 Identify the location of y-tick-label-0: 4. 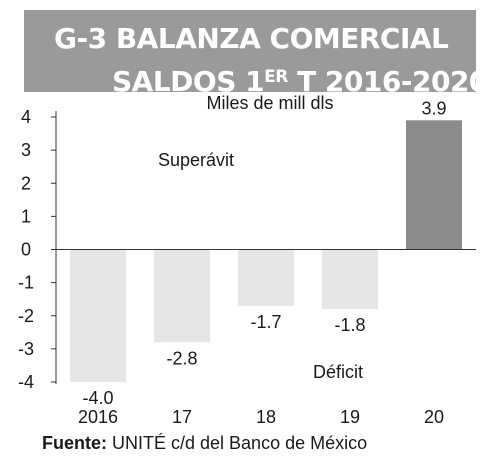
(26, 117).